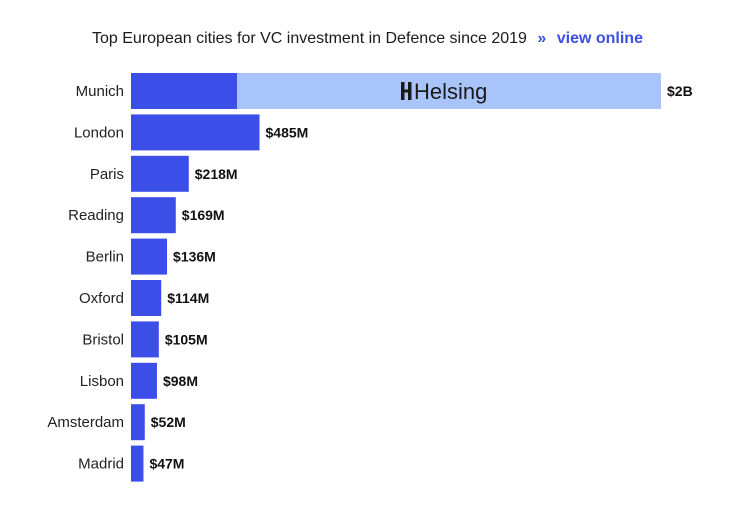 The height and width of the screenshot is (506, 735). What do you see at coordinates (99, 132) in the screenshot?
I see `category-label-london: London` at bounding box center [99, 132].